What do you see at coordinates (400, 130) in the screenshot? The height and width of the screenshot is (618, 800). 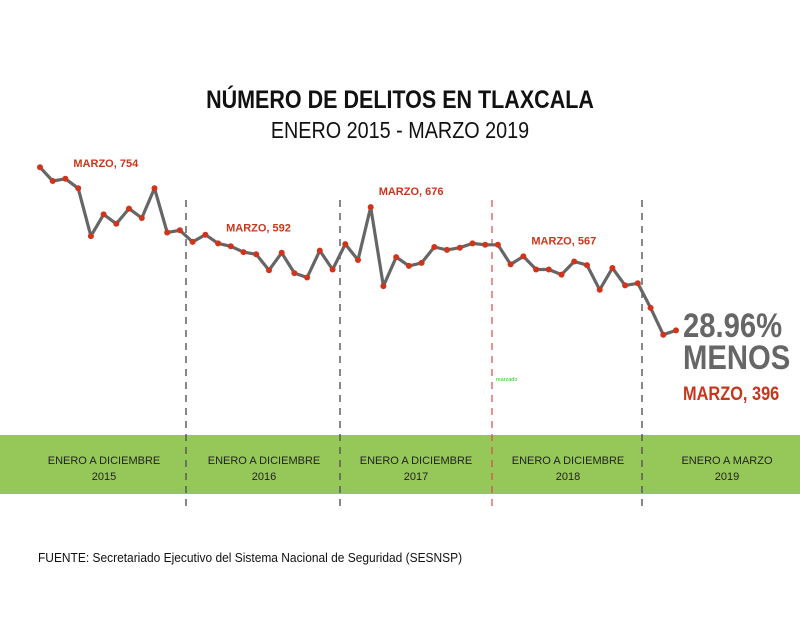 I see `chart-subtitle: ENERO 2015 - MARZO 2019` at bounding box center [400, 130].